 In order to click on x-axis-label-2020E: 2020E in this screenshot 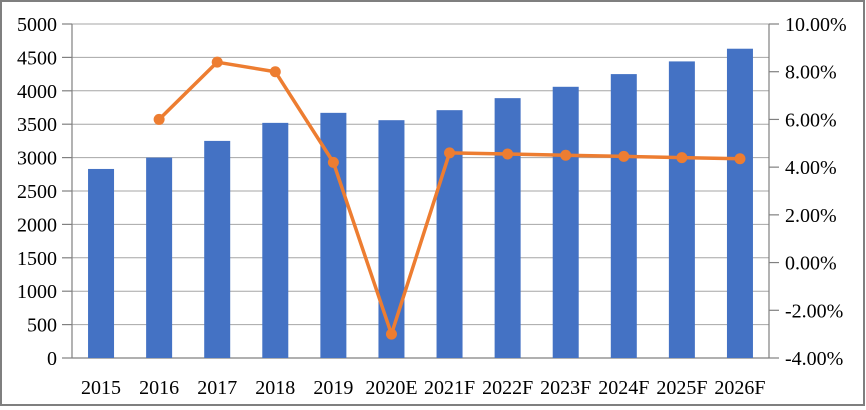, I will do `click(391, 388)`.